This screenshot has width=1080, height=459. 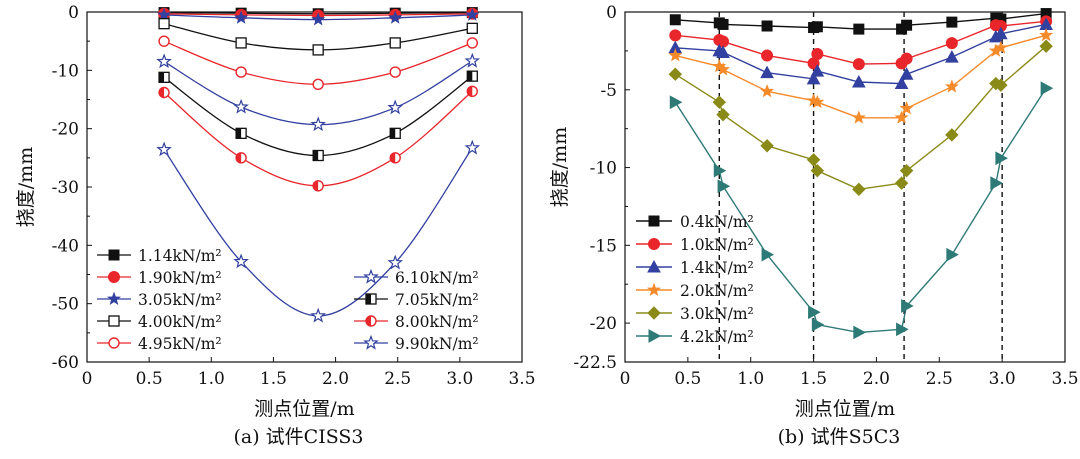 What do you see at coordinates (180, 278) in the screenshot?
I see `legend-label: 1.90kN/m²` at bounding box center [180, 278].